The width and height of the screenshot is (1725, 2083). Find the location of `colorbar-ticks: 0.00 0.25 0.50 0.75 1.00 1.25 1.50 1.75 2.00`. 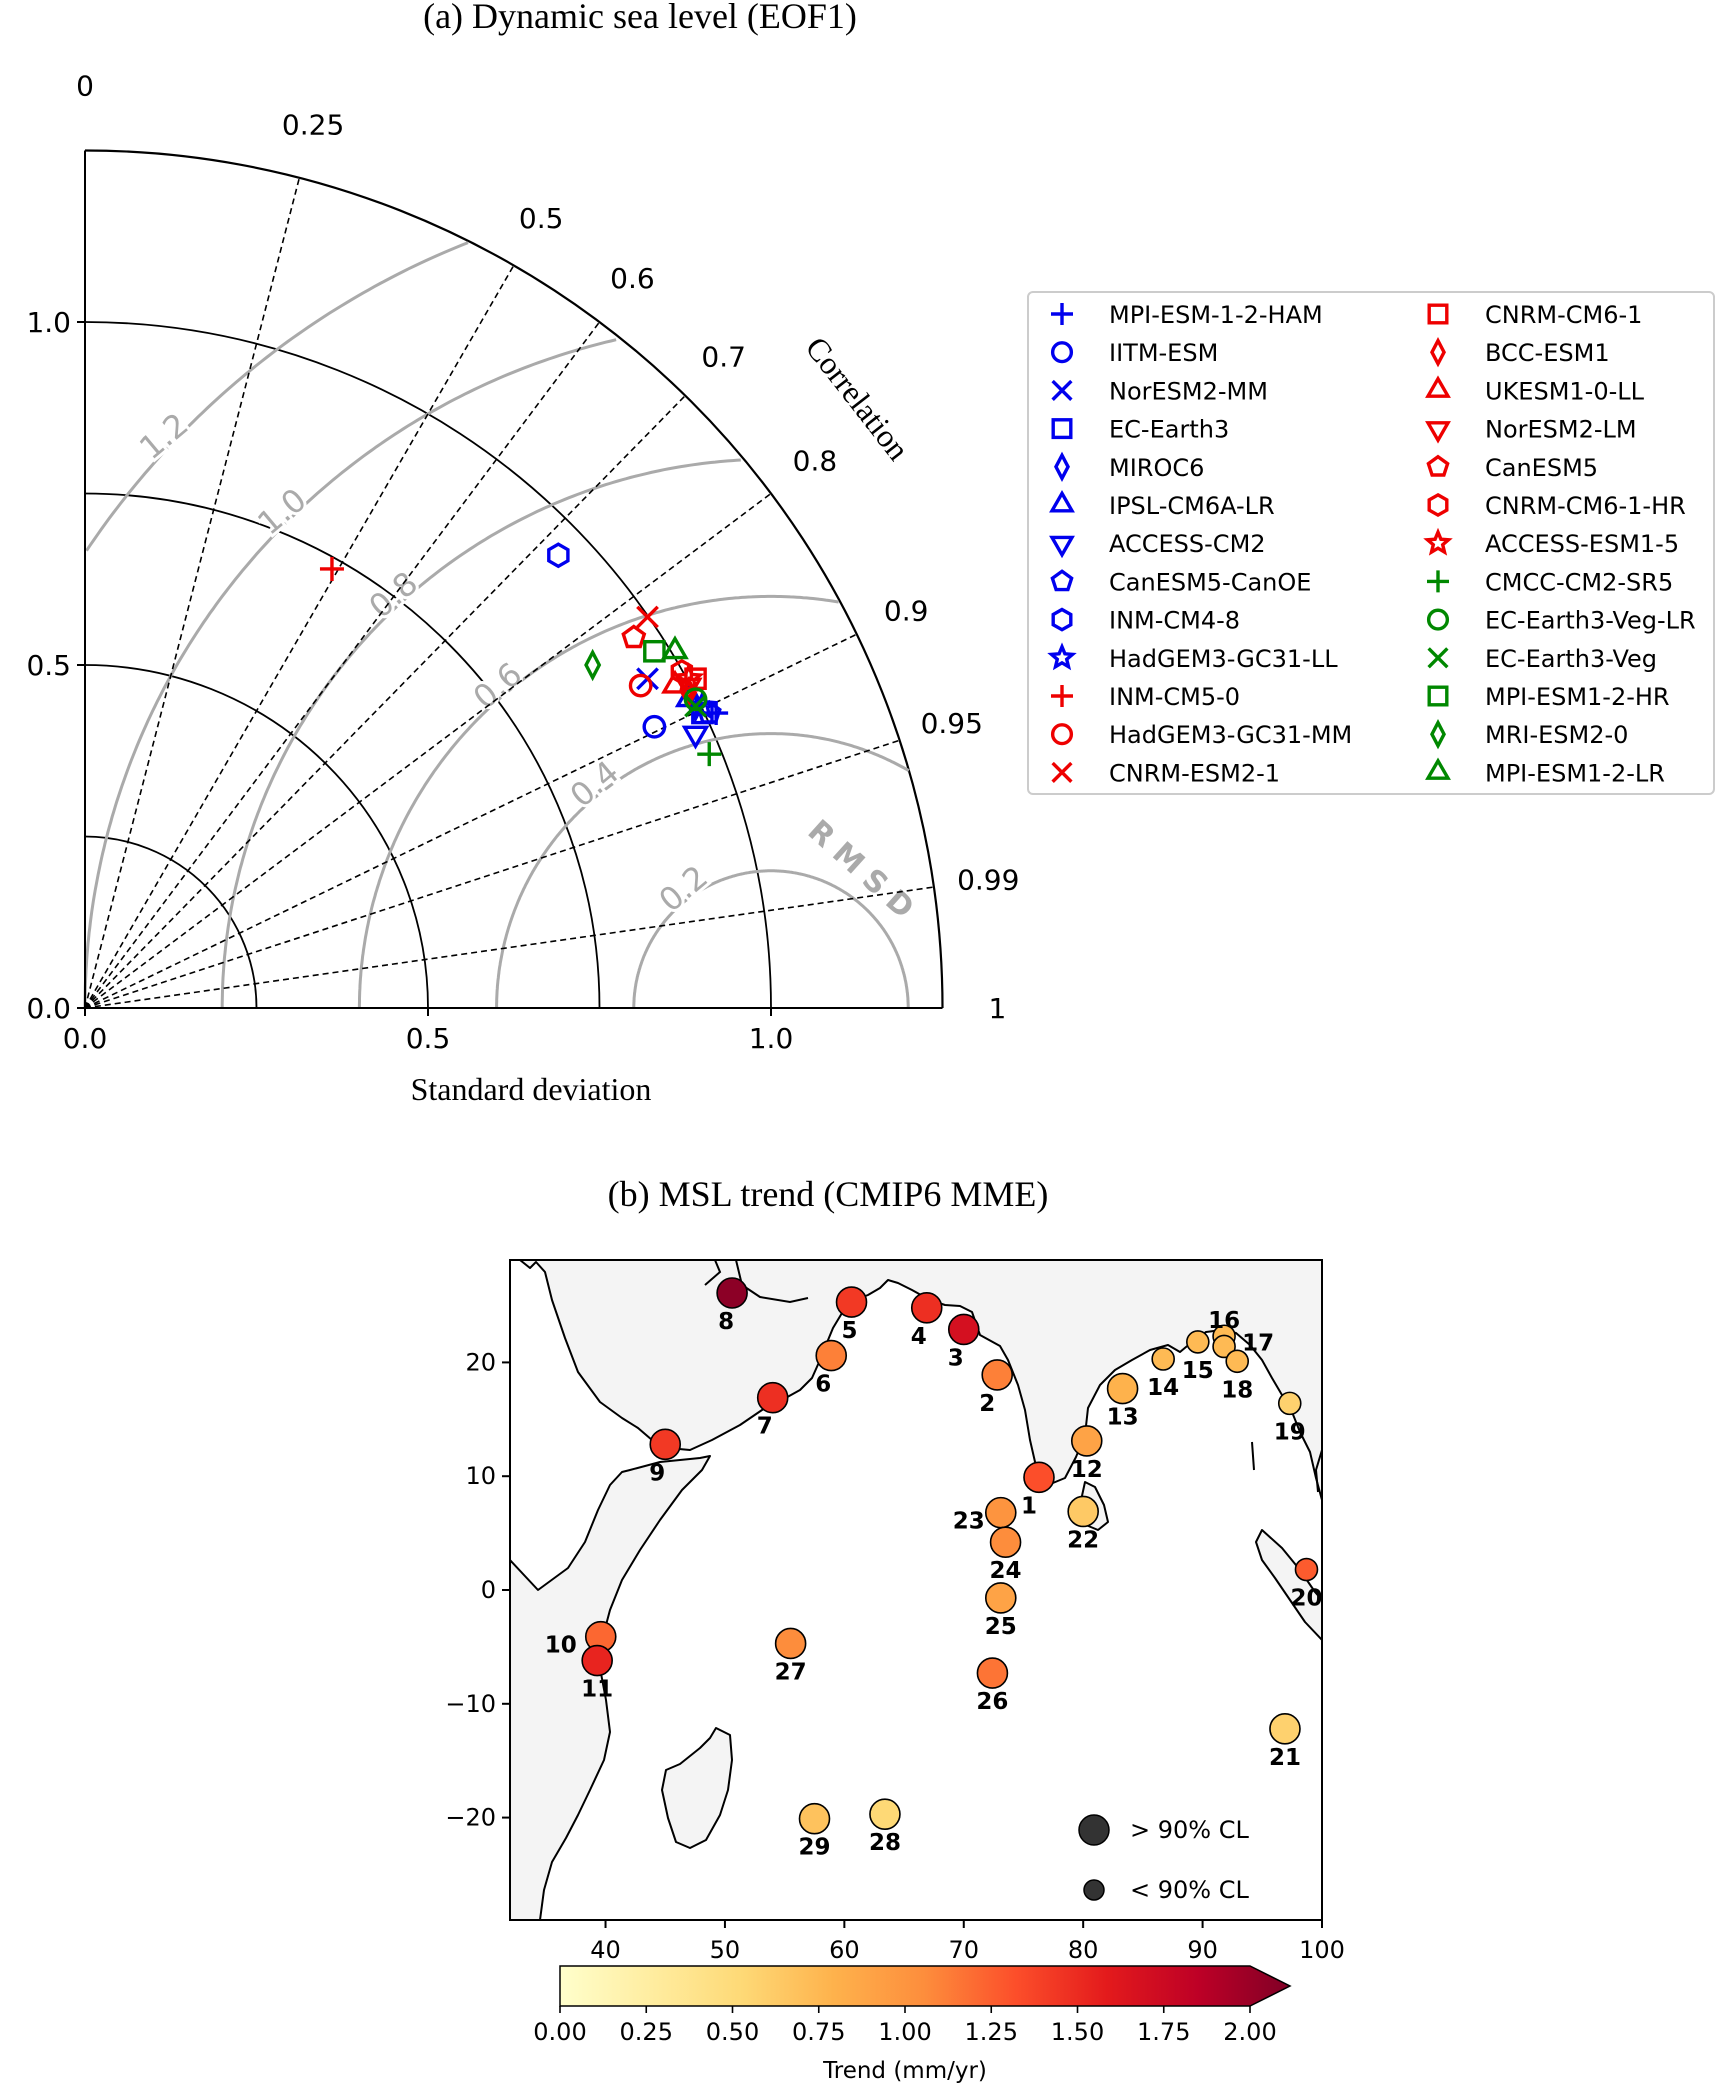

colorbar-ticks: 0.00 0.25 0.50 0.75 1.00 1.25 1.50 1.75 2.00 is located at coordinates (905, 2026).